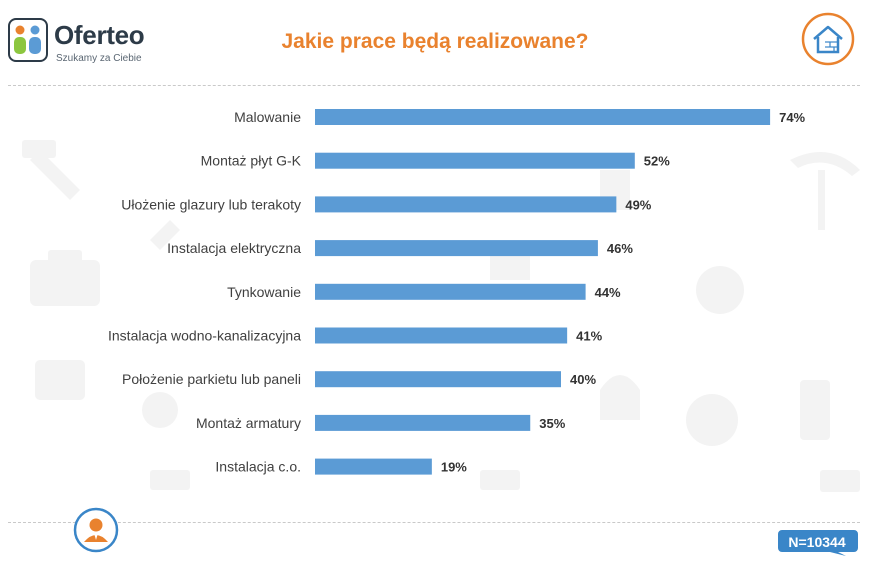 The height and width of the screenshot is (565, 870). I want to click on category-label: Ułożenie glazury lub terakoty, so click(211, 204).